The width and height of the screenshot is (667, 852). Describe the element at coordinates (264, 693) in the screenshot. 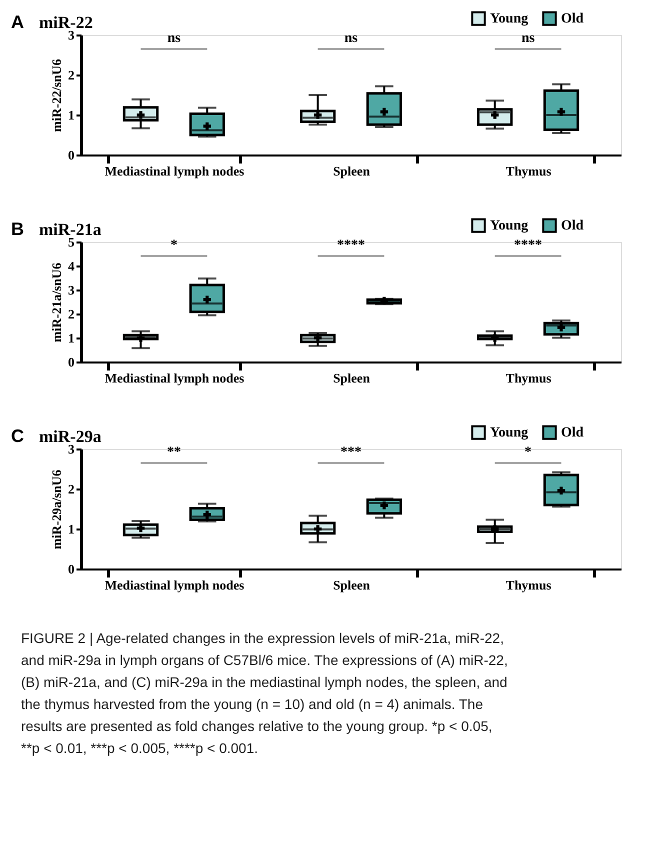

I see `caption: FIGURE 2 | Age-related changes in the expression levels of miR-21a, miR-22, and miR-29a in lymph organs of C57Bl/6 mice. The expressions of (A) miR-22, (B) miR-21a, and (C) miR-29a in the mediastinal lymph nodes, the spleen, and the thymus harvested from the young (n = 10) and old (n = 4) animals. The results are presented as fold changes relative to the young group. *p < 0.05, **p < 0.01, ***p < 0.005, ****p < 0.001.` at that location.